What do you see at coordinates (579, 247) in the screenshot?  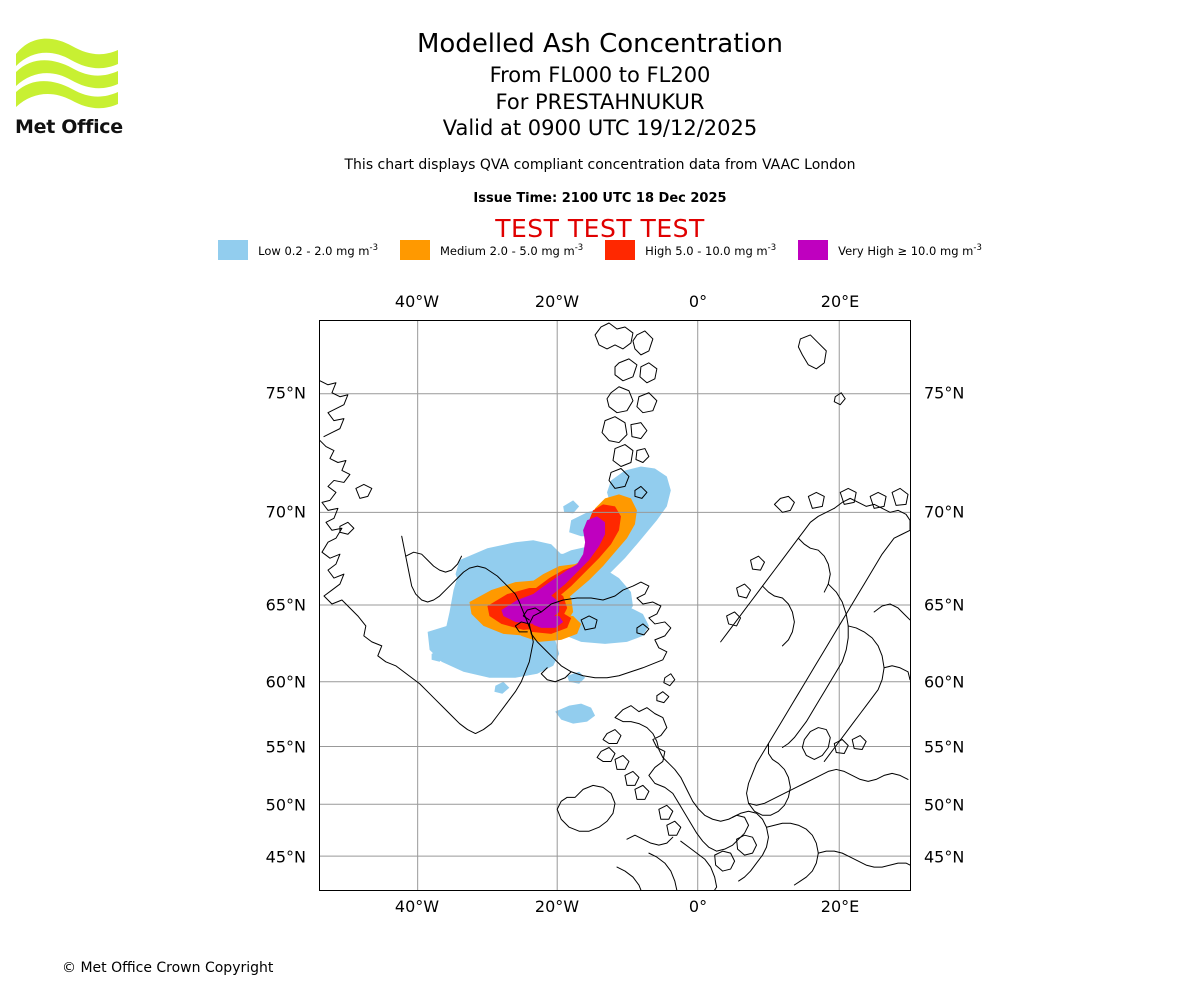 I see `legend-units-exponent-medium: -3` at bounding box center [579, 247].